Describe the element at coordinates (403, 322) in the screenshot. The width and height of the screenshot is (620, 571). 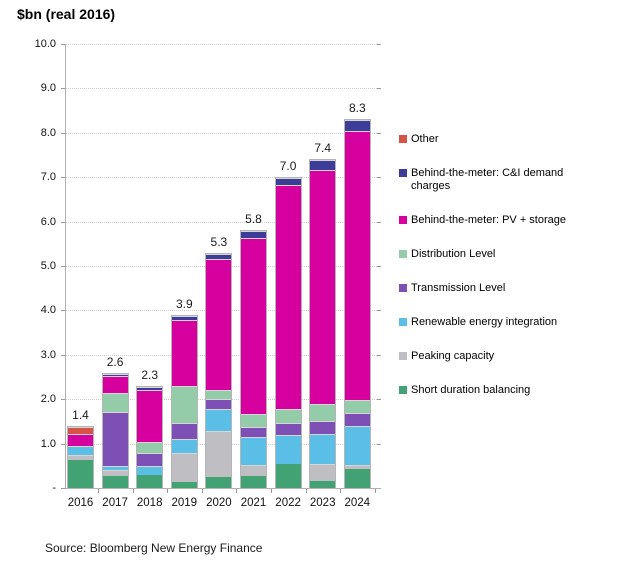
I see `legend-swatch-renewable-energy-integration` at that location.